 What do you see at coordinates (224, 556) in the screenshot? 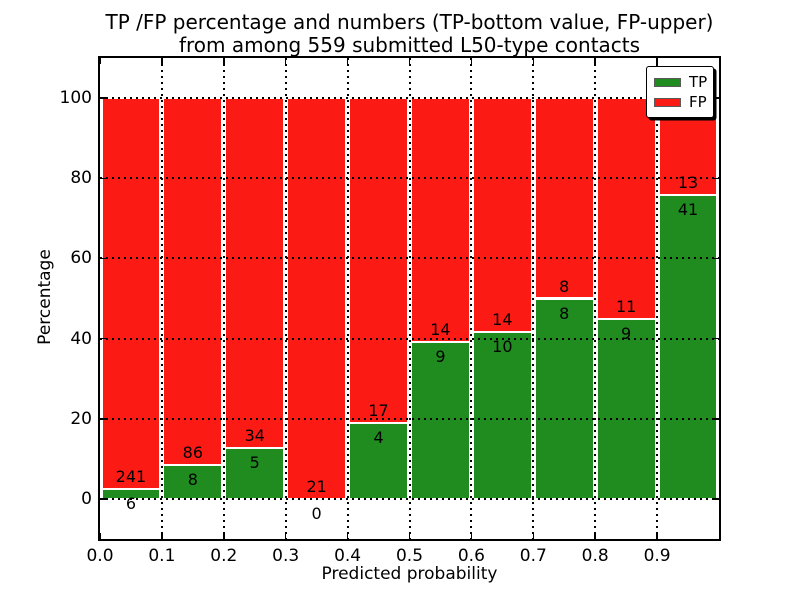
I see `x-tick-label: 0.2` at bounding box center [224, 556].